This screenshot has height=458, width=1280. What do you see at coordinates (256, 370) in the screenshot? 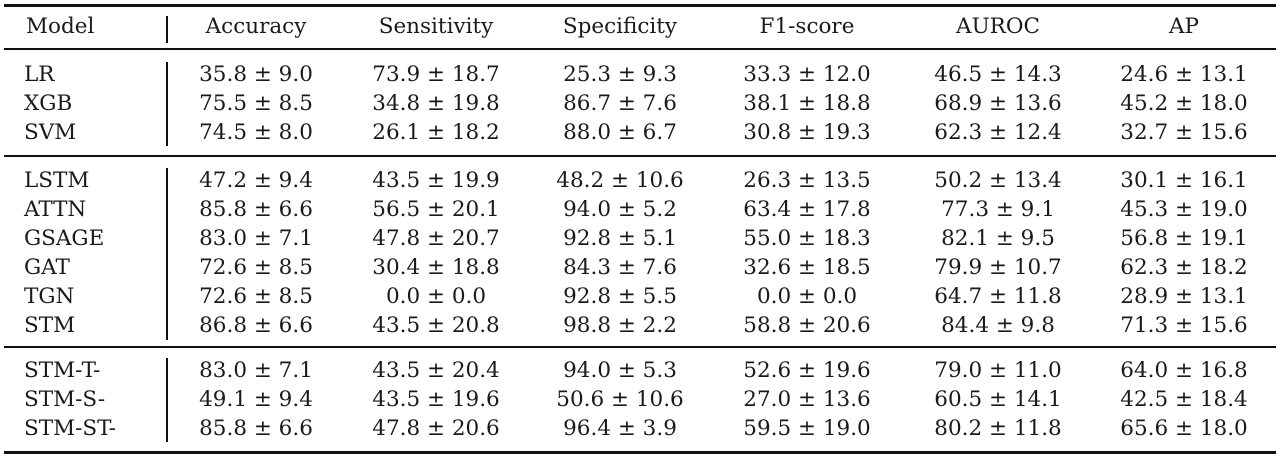
I see `metric-cell: 83.0 ± 7.1` at bounding box center [256, 370].